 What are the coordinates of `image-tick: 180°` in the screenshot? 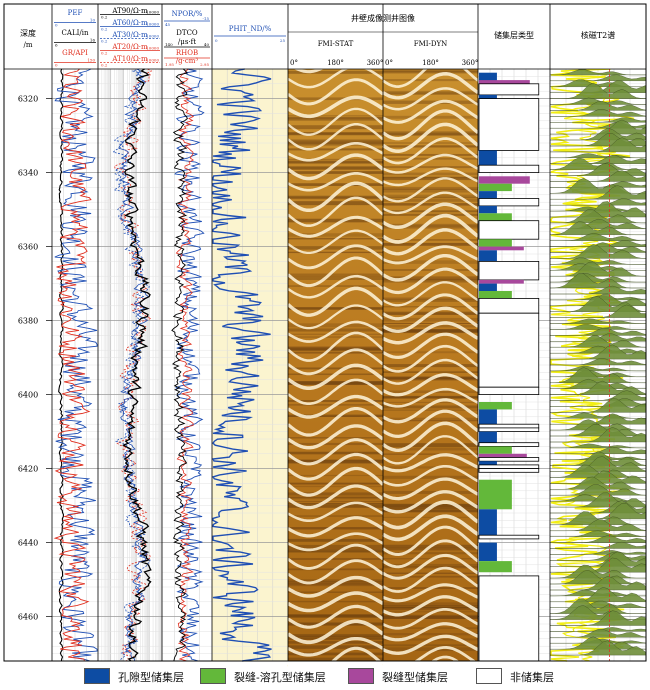 It's located at (335, 63).